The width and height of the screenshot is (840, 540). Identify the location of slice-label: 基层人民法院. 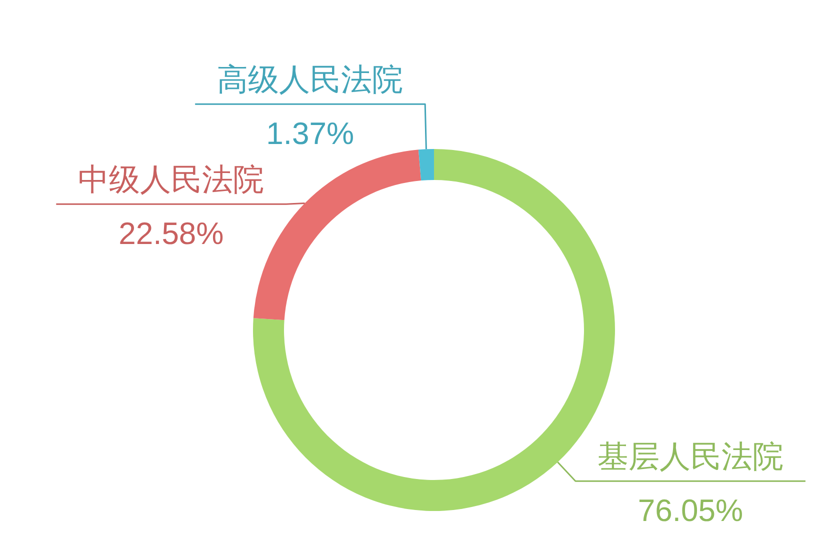
(690, 456).